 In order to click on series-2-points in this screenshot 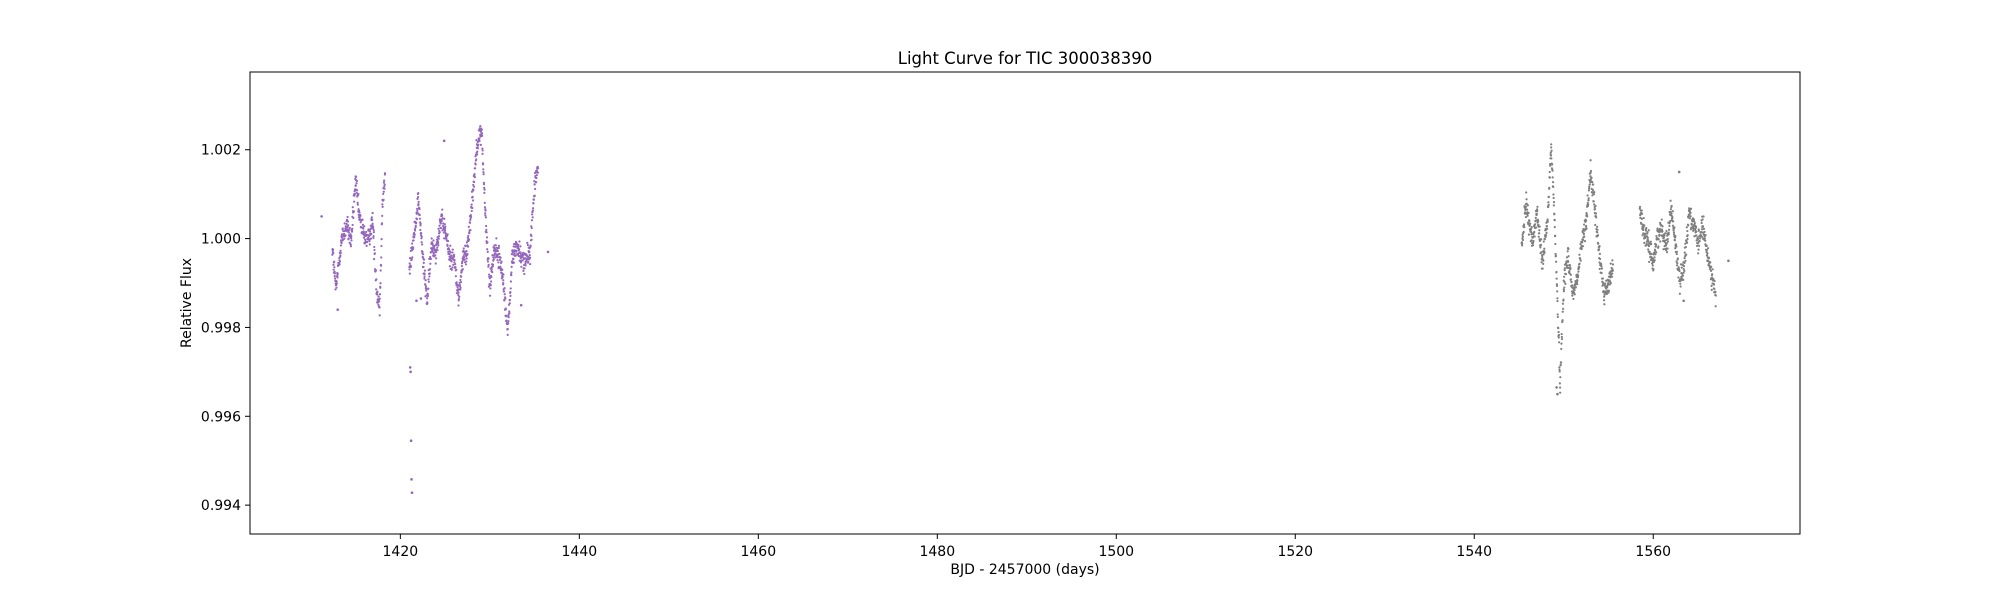, I will do `click(1625, 269)`.